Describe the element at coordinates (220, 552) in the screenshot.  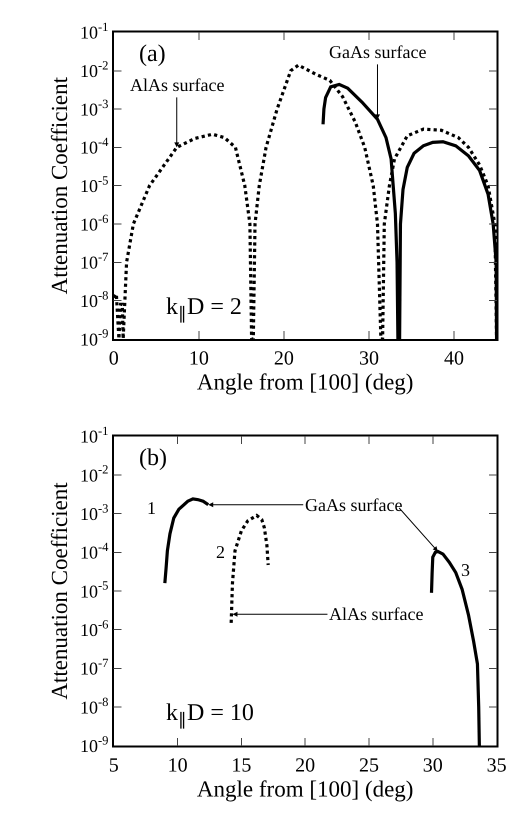
I see `annotation: 2` at that location.